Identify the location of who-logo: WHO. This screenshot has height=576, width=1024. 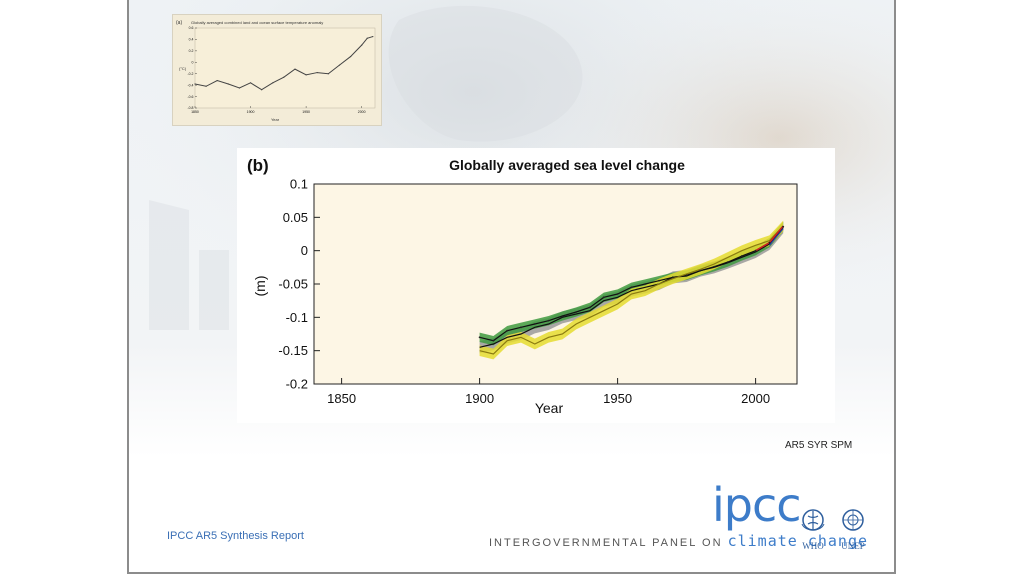
(813, 529).